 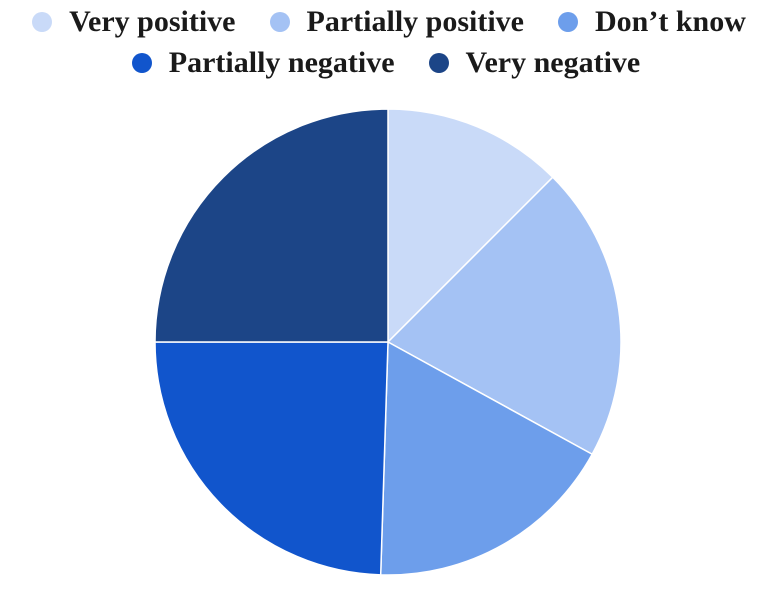 I want to click on legend-label: Very positive, so click(x=152, y=21).